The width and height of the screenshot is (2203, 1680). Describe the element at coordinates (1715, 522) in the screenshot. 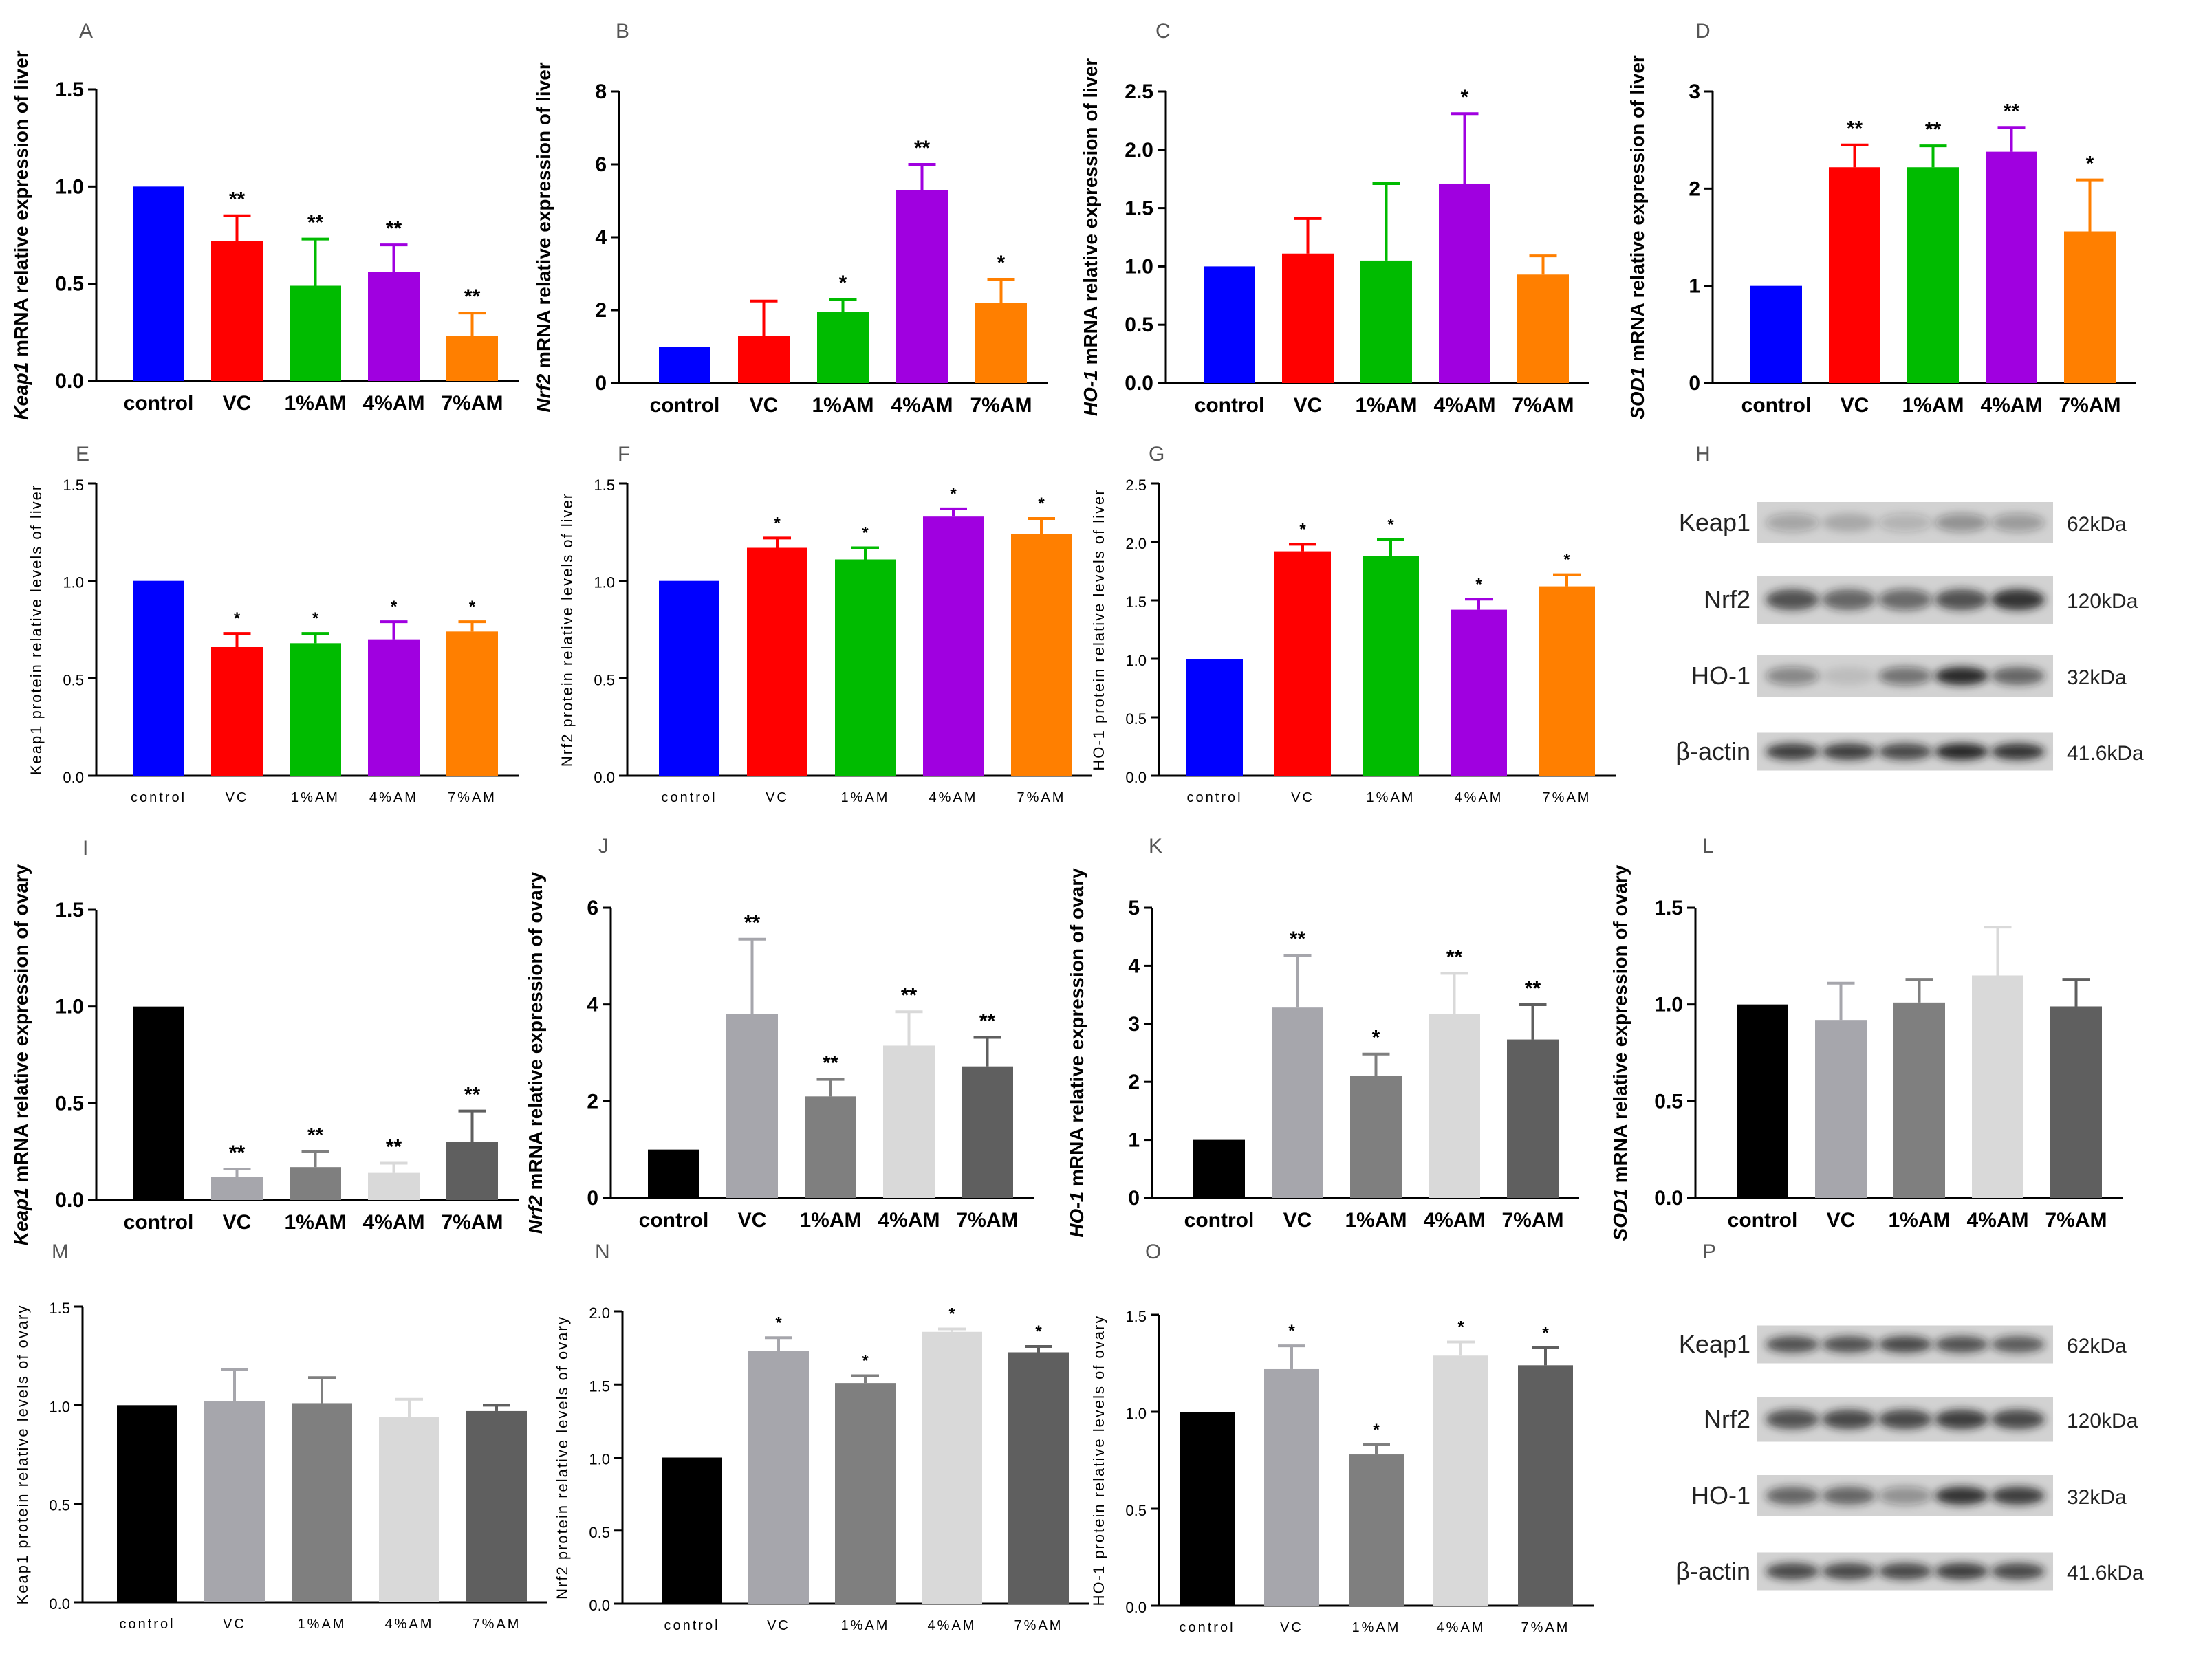

I see `protein-label: Keap1` at that location.